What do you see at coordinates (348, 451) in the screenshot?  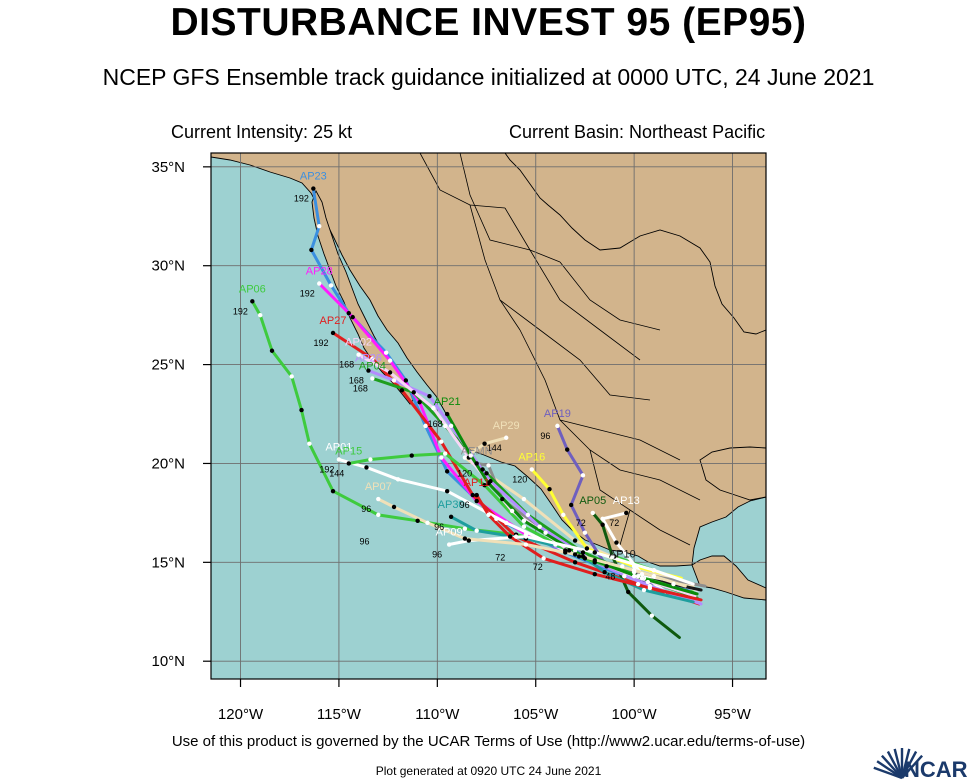 I see `track-label-ap15: AP15` at bounding box center [348, 451].